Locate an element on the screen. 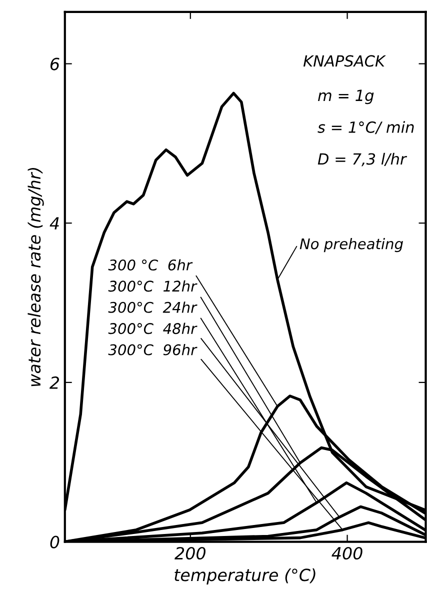 This screenshot has height=598, width=427. y-axis-title: water release rate (mg/hr) is located at coordinates (36, 277).